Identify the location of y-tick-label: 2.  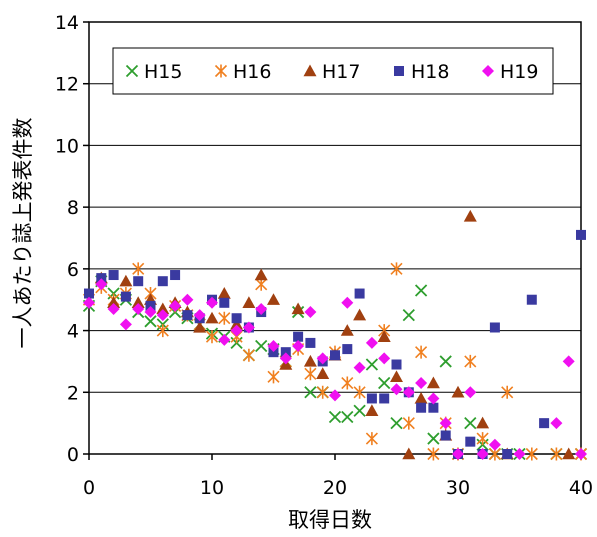
(73, 393).